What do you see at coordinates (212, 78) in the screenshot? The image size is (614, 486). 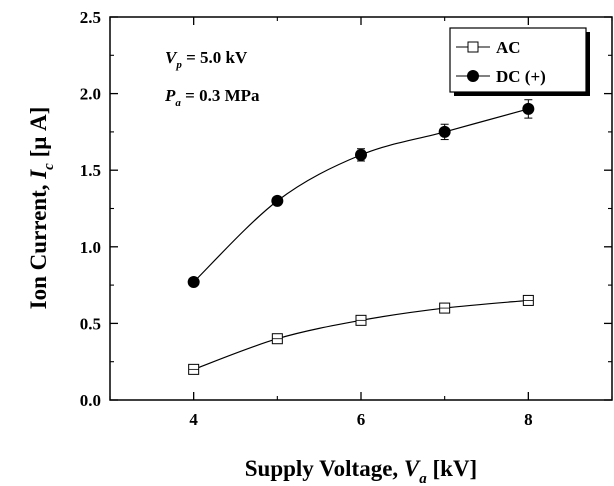 I see `annotation-group: Vp = 5.0 kV Pa = 0.3 MPa` at bounding box center [212, 78].